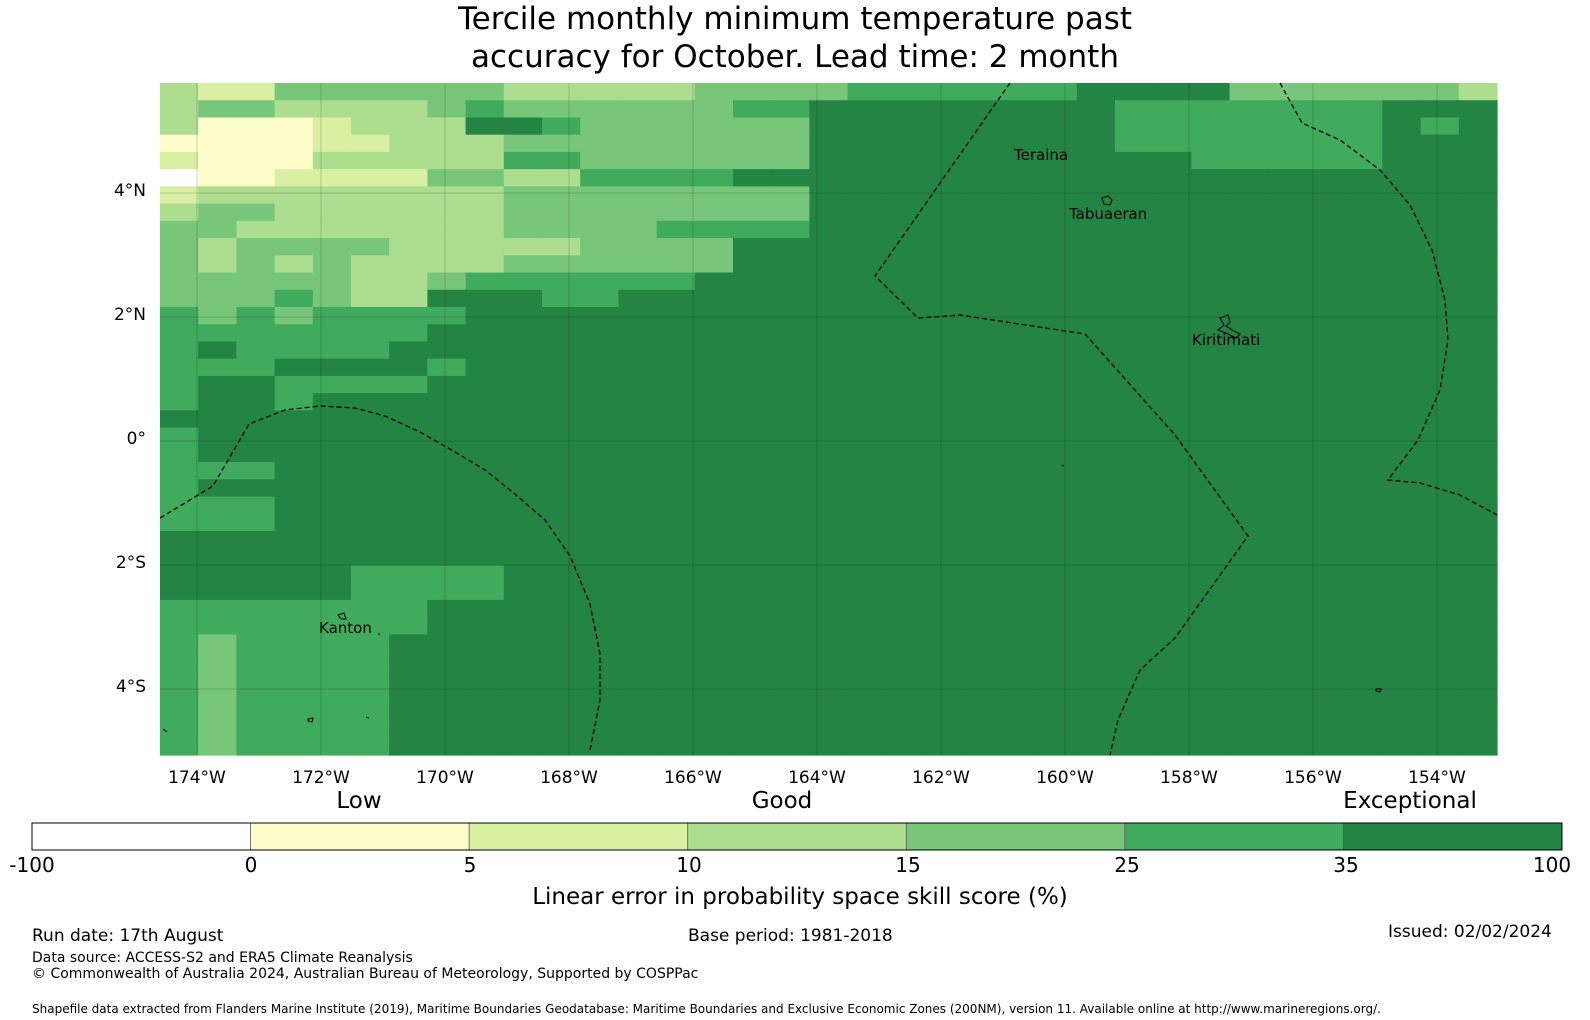  Describe the element at coordinates (790, 936) in the screenshot. I see `base-period: Base period: 1981-2018` at that location.